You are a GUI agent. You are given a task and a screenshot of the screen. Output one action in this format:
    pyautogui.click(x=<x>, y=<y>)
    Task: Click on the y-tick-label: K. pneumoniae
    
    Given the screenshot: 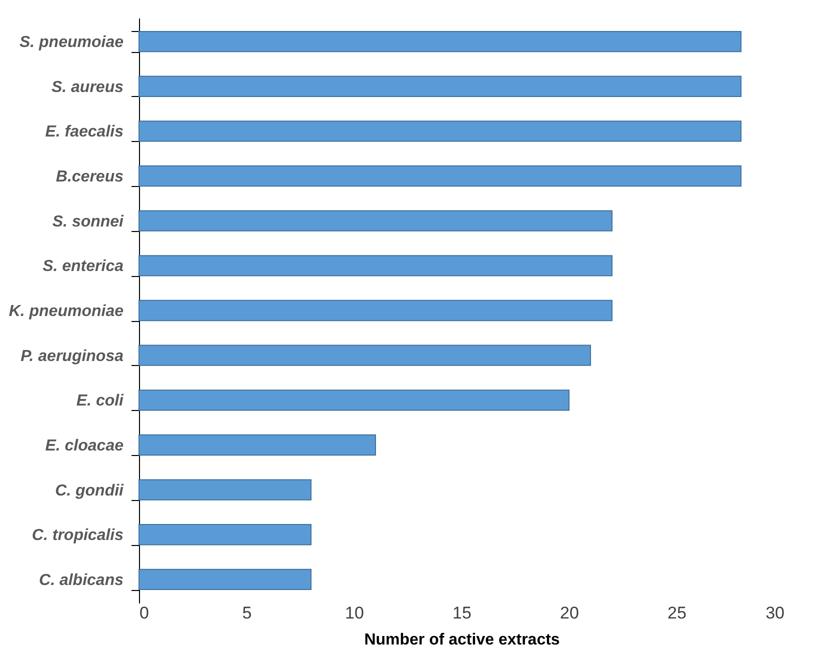 What is the action you would take?
    pyautogui.click(x=66, y=311)
    